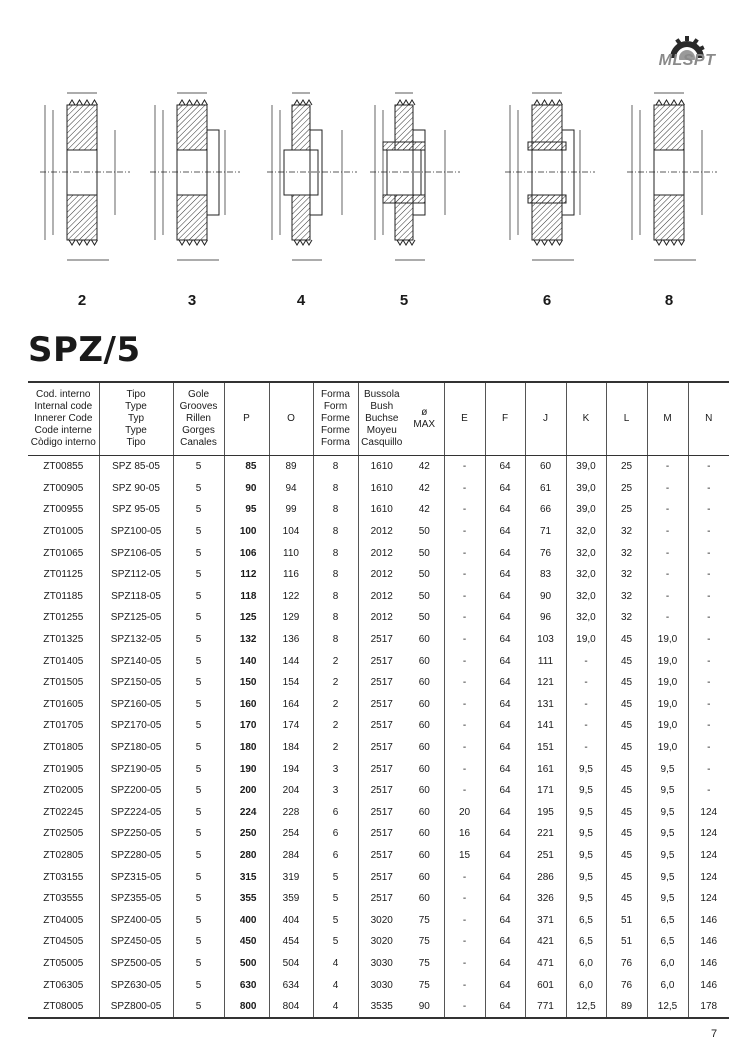  What do you see at coordinates (246, 985) in the screenshot?
I see `col-p-cell: 630` at bounding box center [246, 985].